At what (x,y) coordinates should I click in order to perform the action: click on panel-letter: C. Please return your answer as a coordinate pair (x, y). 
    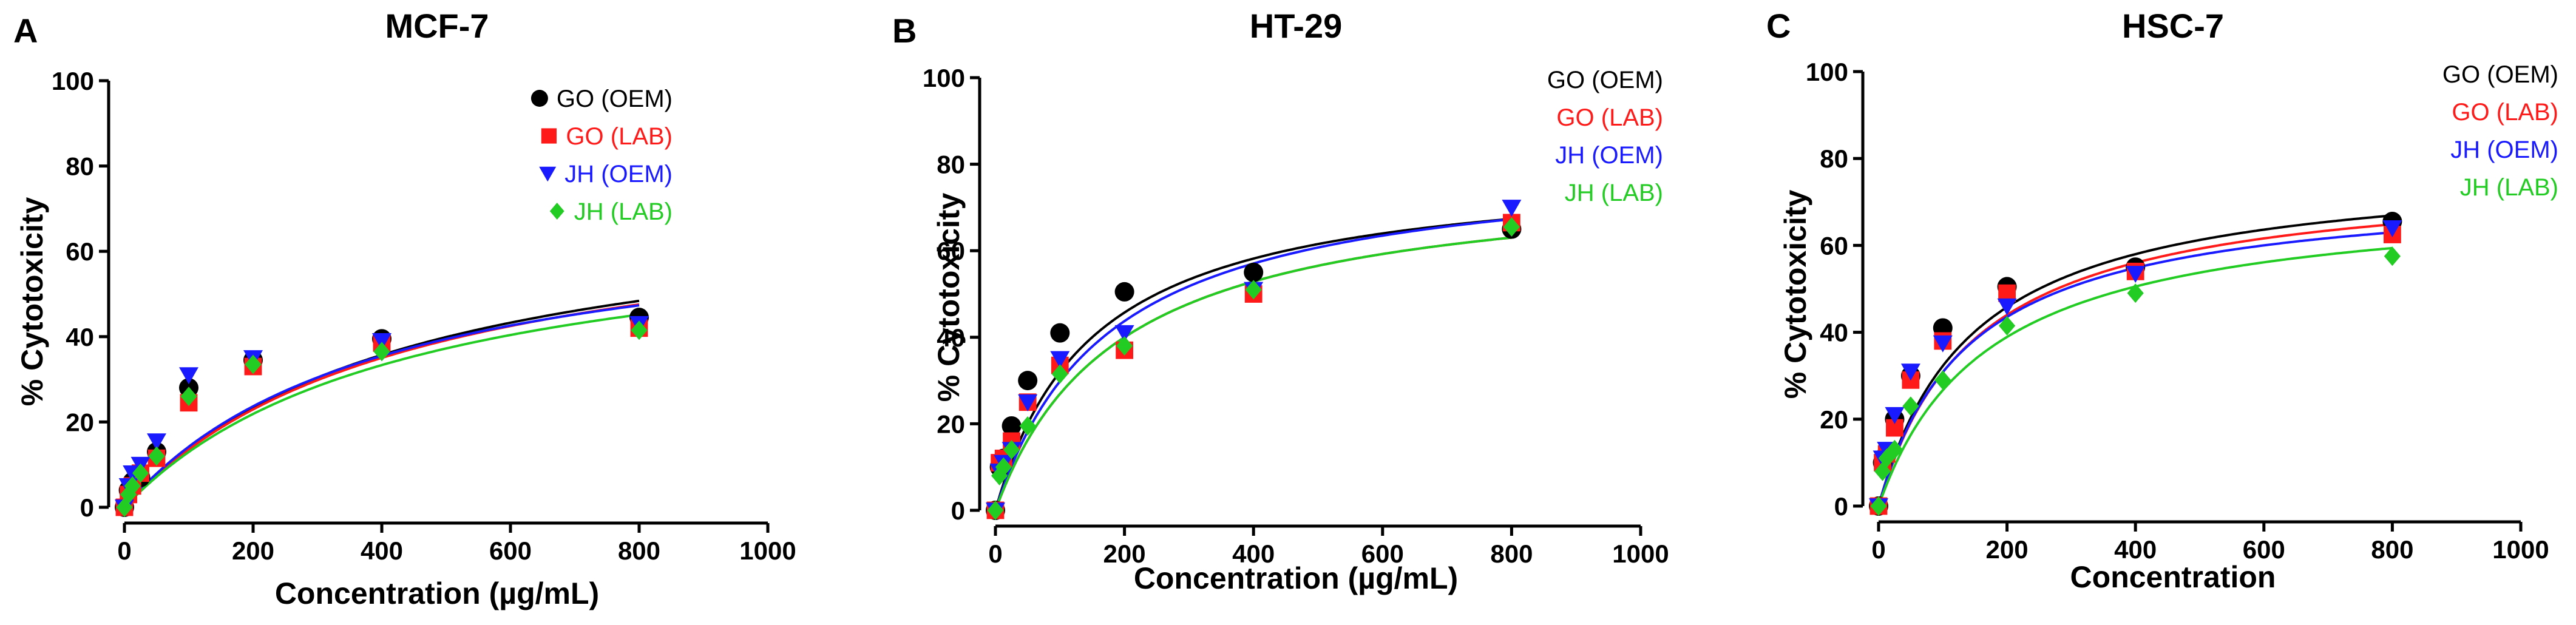
    Looking at the image, I should click on (1779, 26).